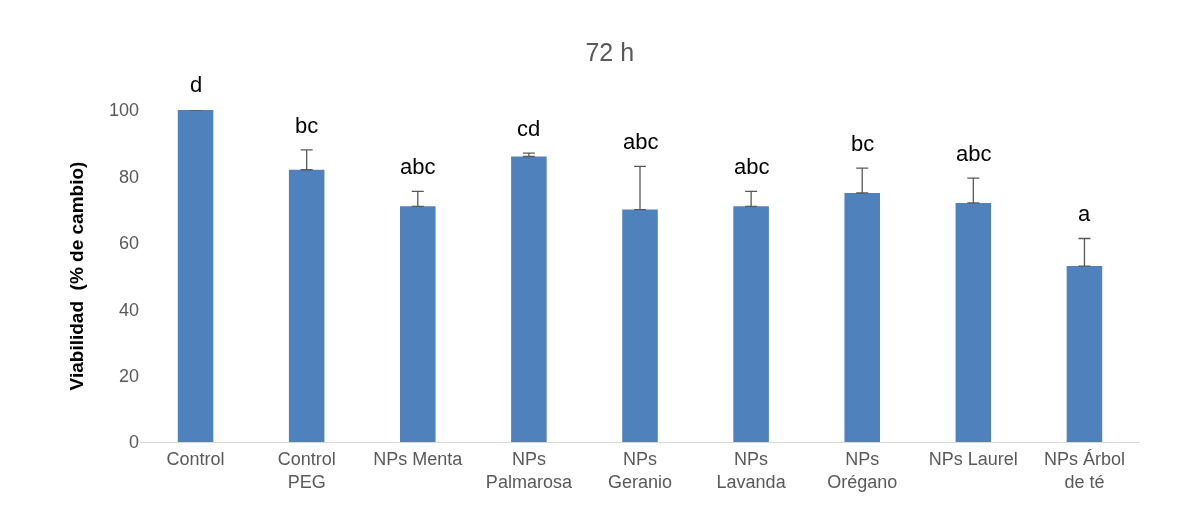  Describe the element at coordinates (973, 458) in the screenshot. I see `x-tick-label: NPs Laurel` at that location.